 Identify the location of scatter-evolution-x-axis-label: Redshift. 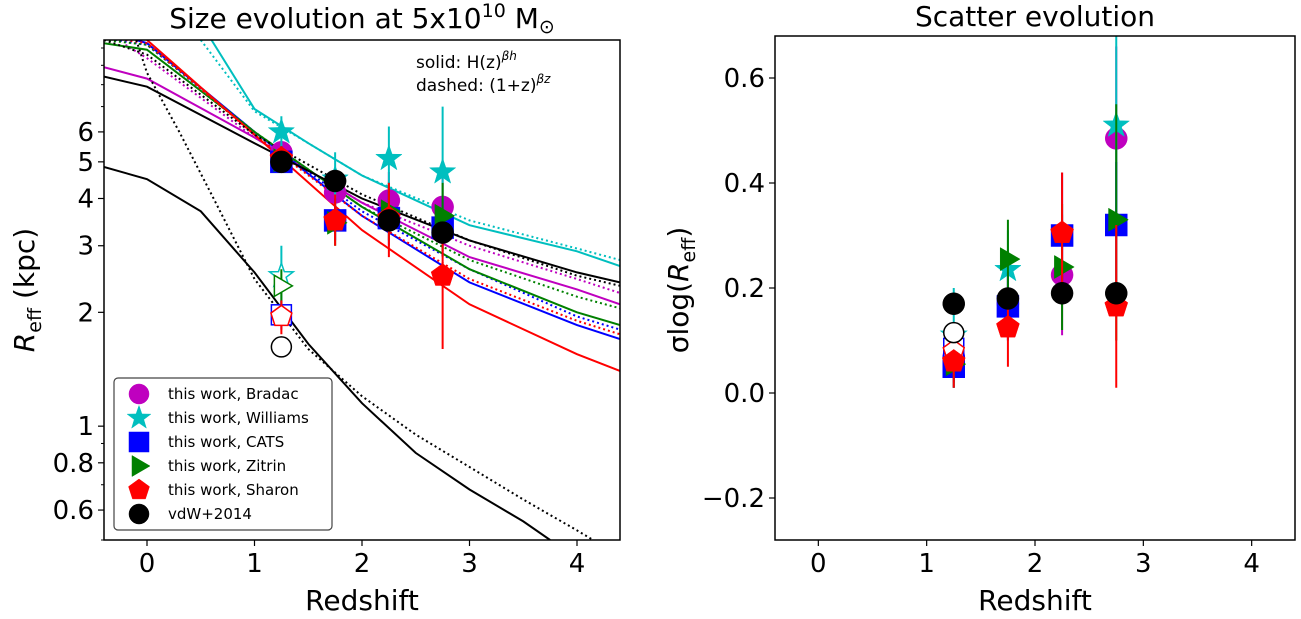
(1035, 600).